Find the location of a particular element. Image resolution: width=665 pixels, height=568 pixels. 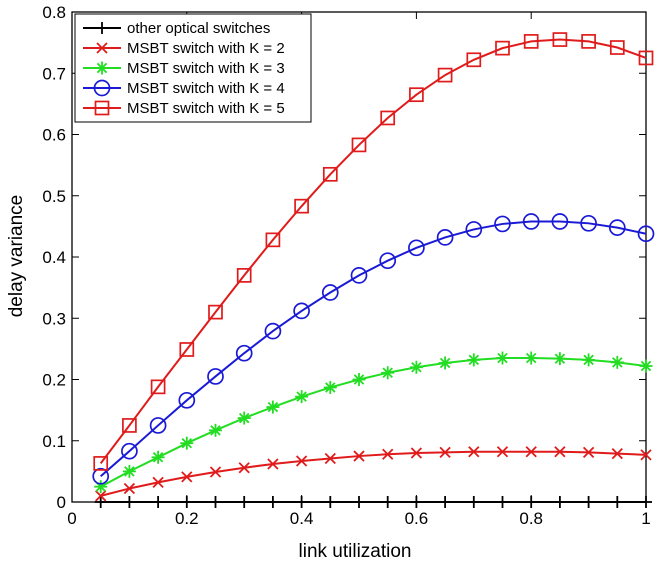

y-tick-label: 0.1 is located at coordinates (54, 441).